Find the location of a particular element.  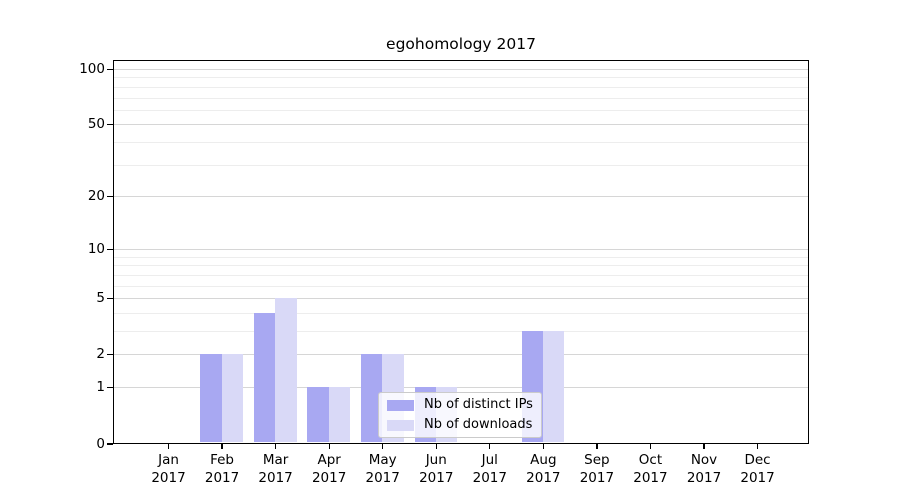

legend: Nb of distinct IPs Nb of downloads is located at coordinates (460, 415).